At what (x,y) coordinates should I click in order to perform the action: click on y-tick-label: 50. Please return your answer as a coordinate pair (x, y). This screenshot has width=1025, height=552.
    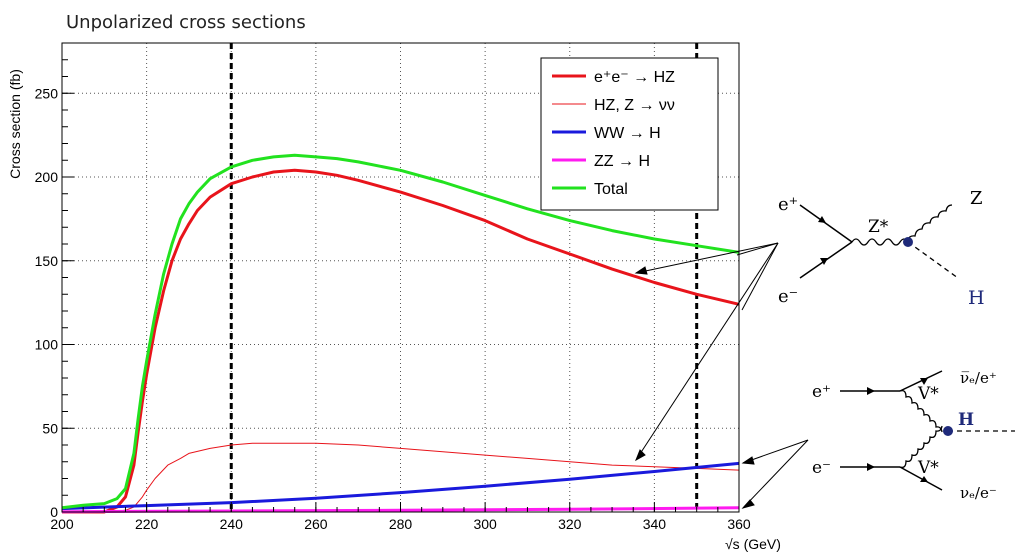
    Looking at the image, I should click on (50, 428).